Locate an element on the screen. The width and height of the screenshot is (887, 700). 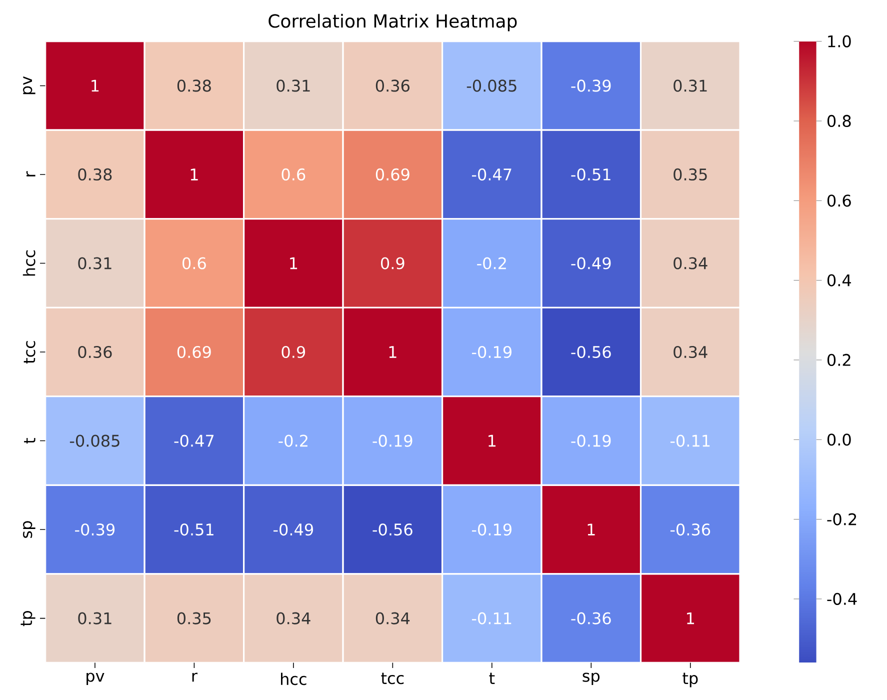
color-bar-label: 1.0 is located at coordinates (839, 41).